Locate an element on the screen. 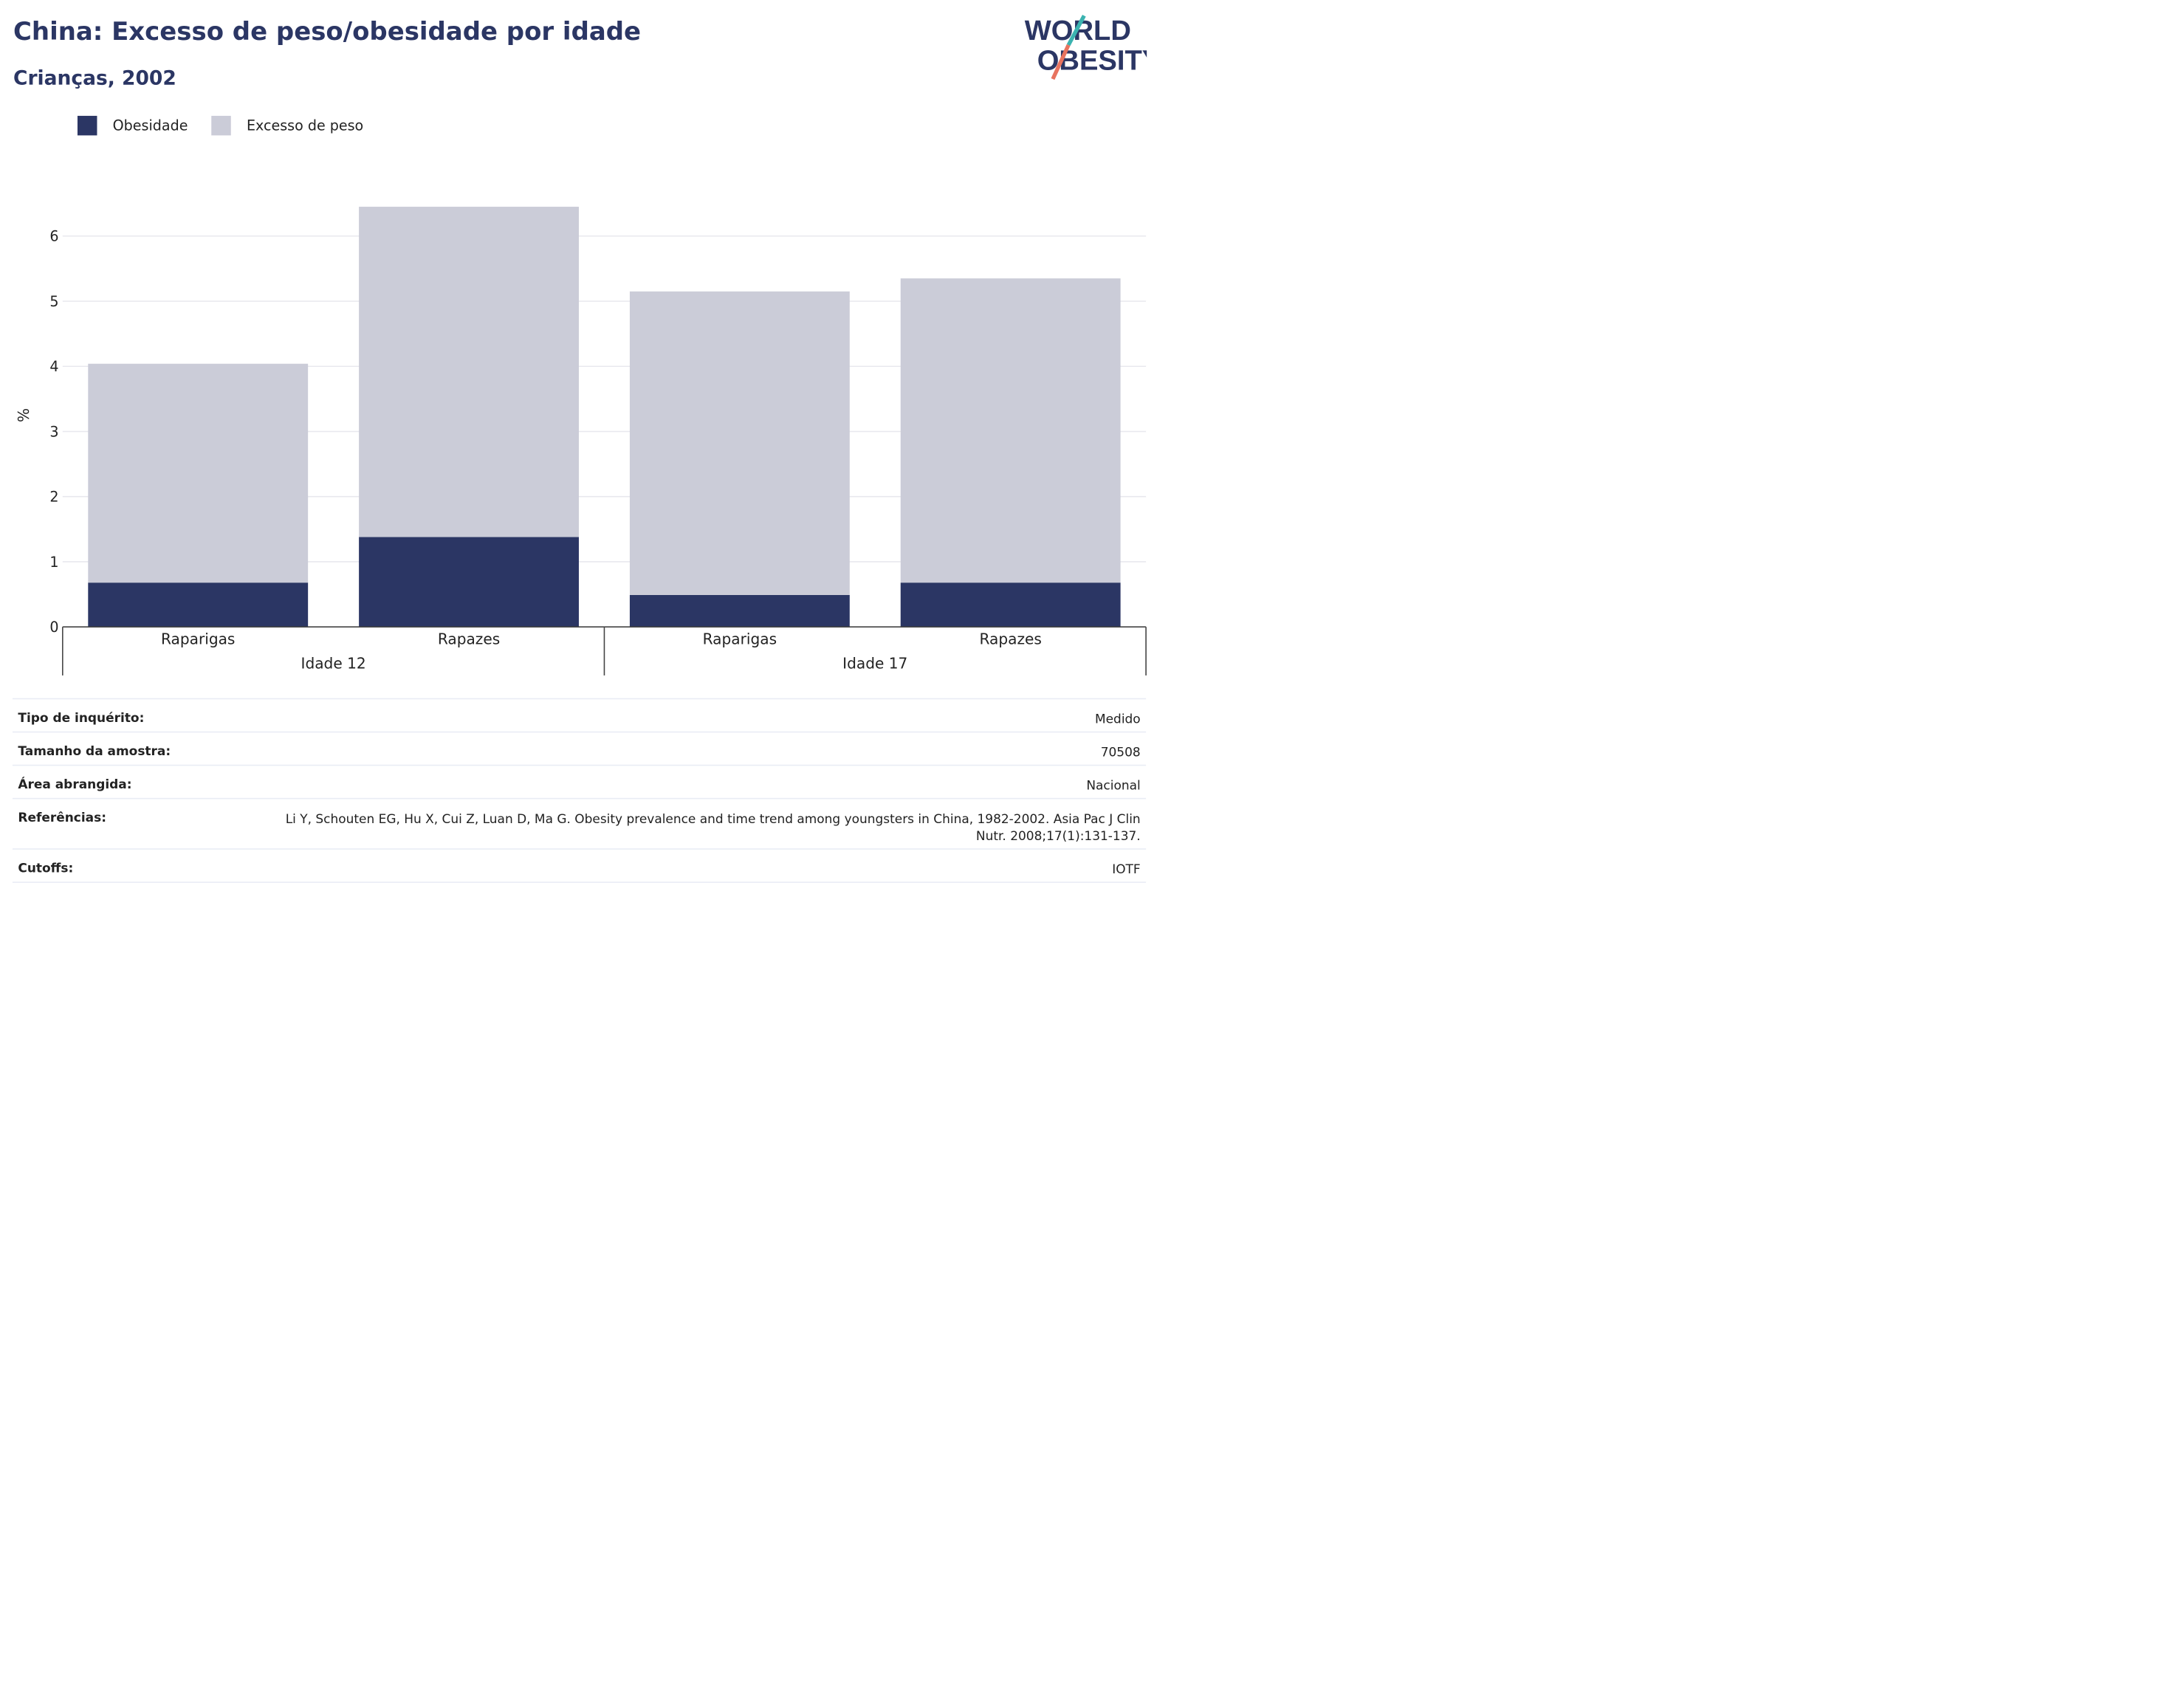 This screenshot has height=1695, width=2184. y-axis-label: % is located at coordinates (24, 415).